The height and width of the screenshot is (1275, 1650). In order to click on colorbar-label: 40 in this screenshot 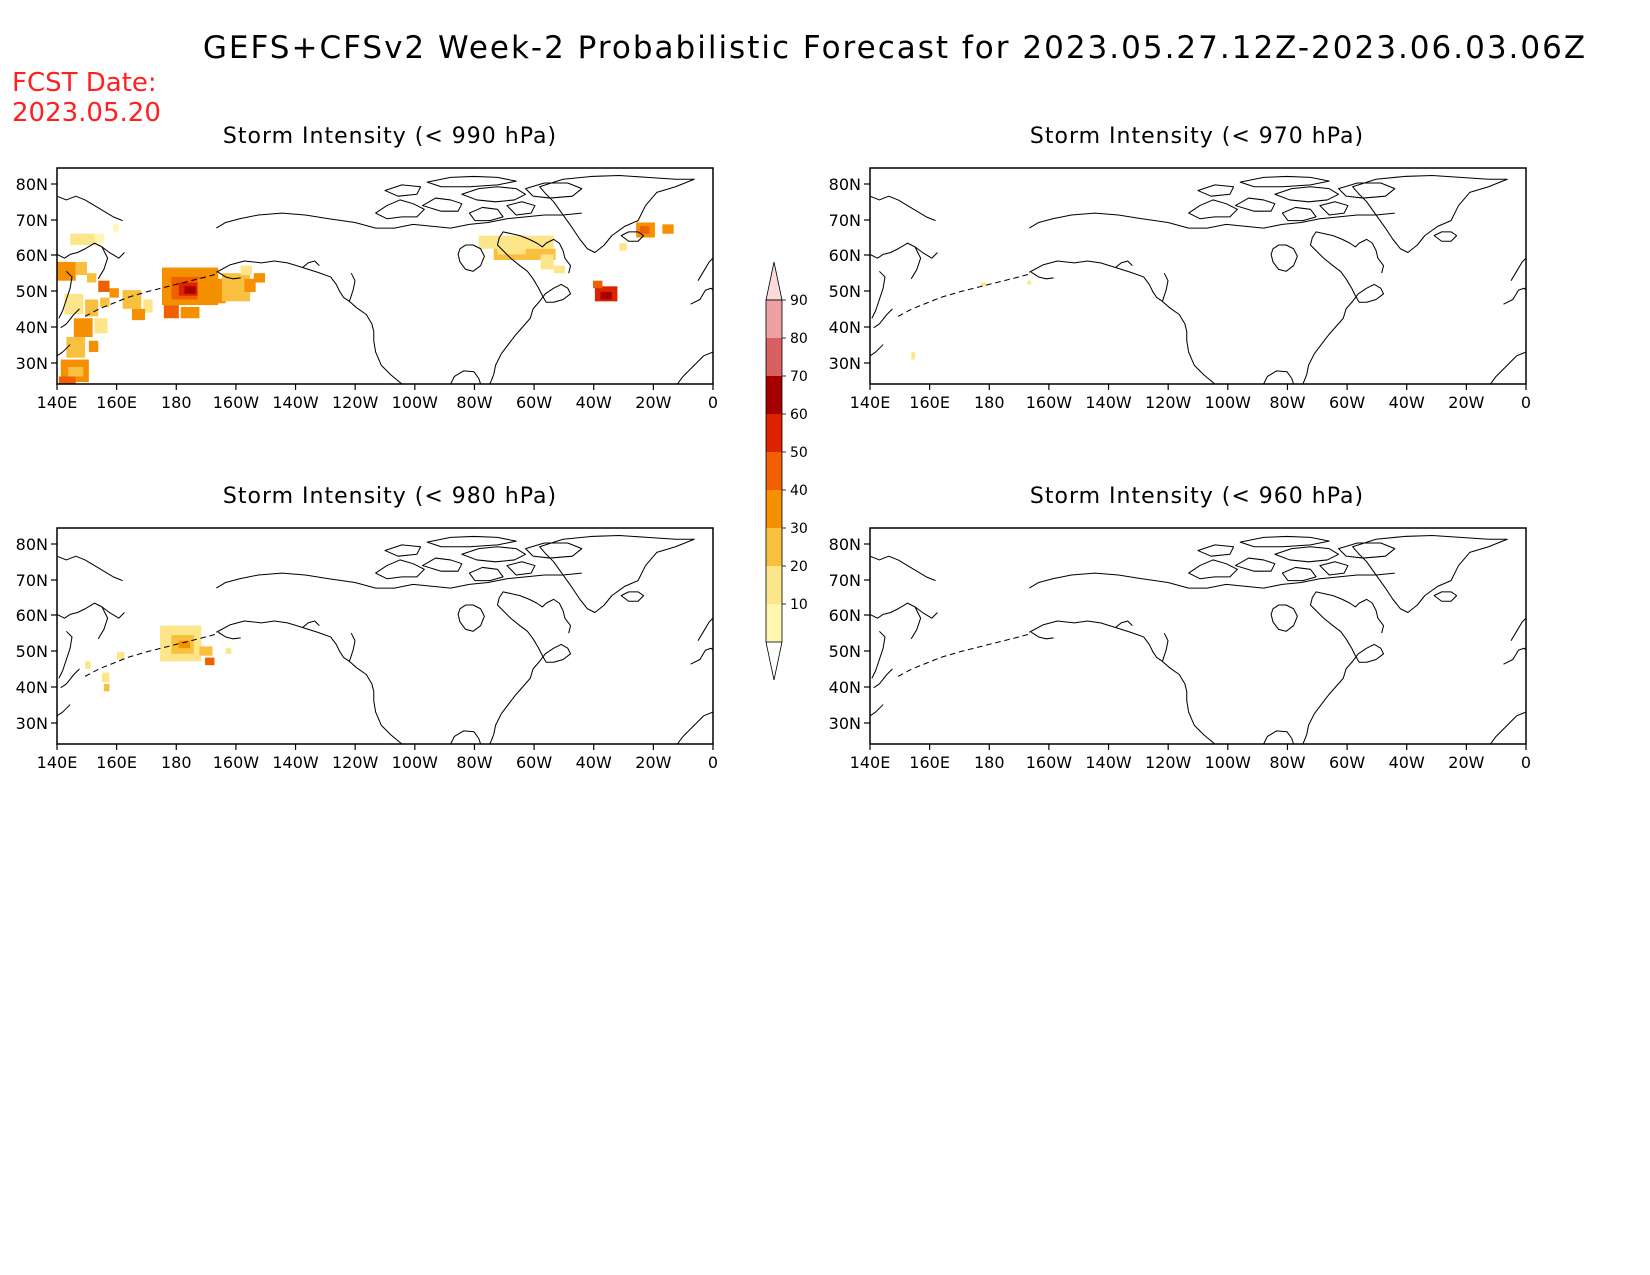, I will do `click(799, 491)`.